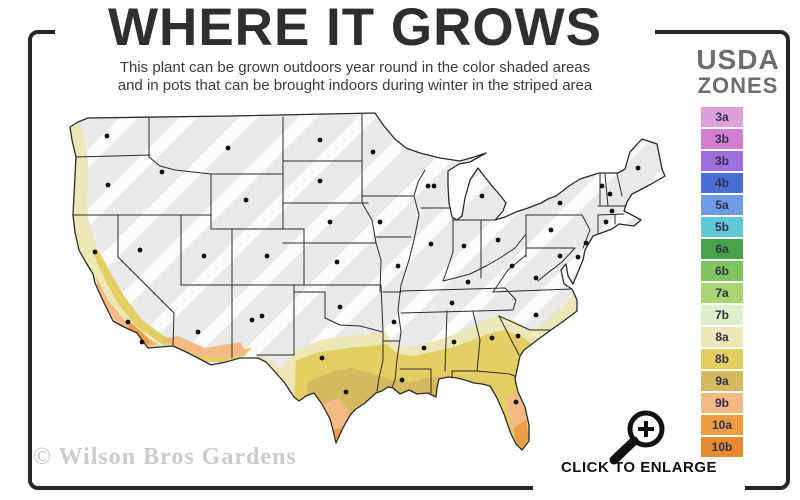 This screenshot has height=500, width=800. What do you see at coordinates (633, 433) in the screenshot?
I see `magnifier-plus-icon` at bounding box center [633, 433].